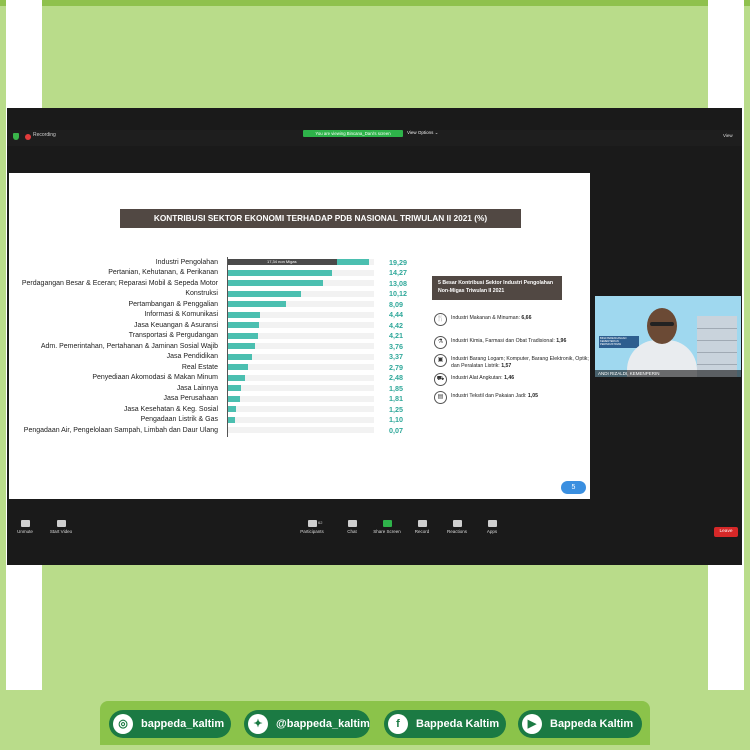 The image size is (750, 750). Describe the element at coordinates (398, 262) in the screenshot. I see `bar-value-label: 19,29` at that location.